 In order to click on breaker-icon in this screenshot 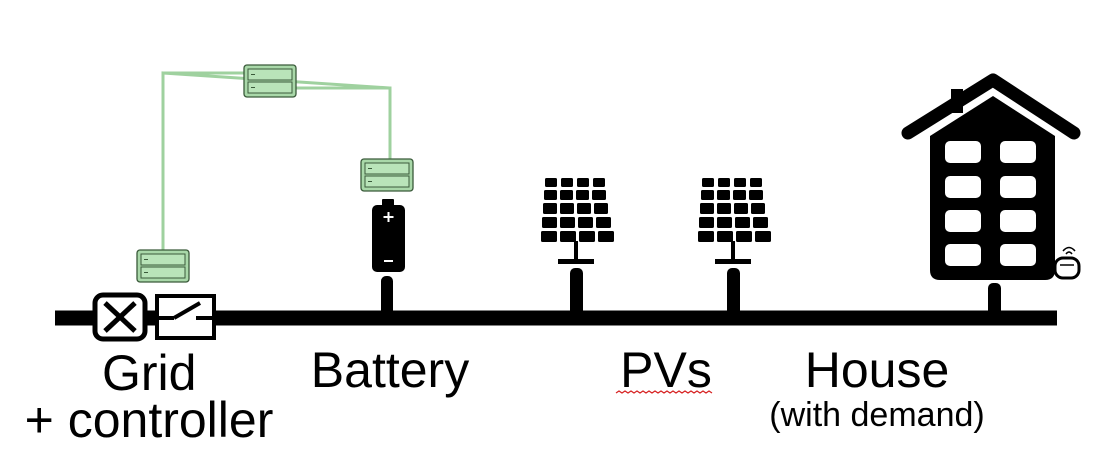, I will do `click(120, 317)`.